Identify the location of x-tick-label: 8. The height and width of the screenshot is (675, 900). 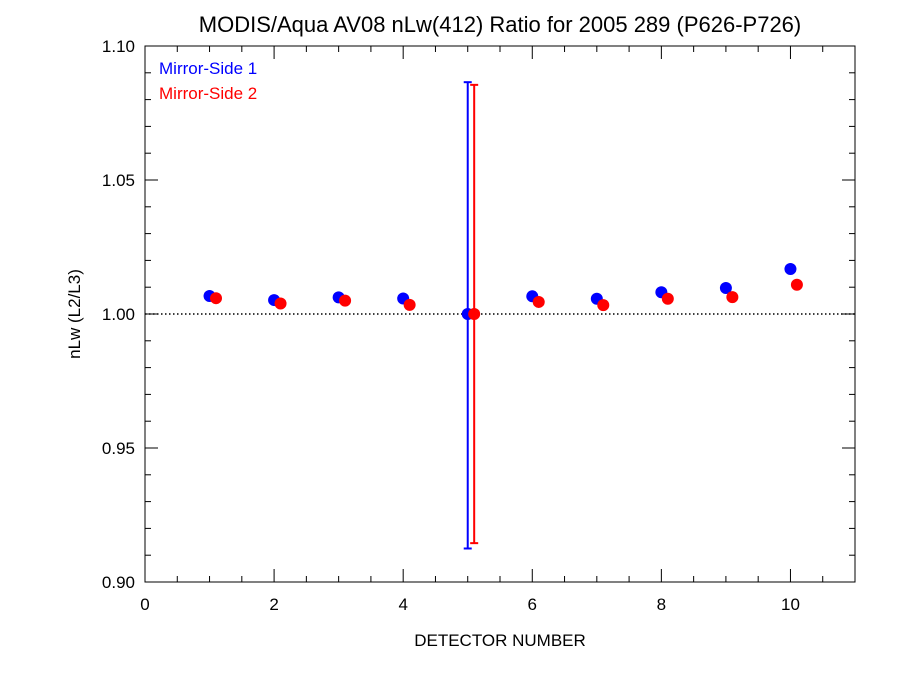
(661, 604).